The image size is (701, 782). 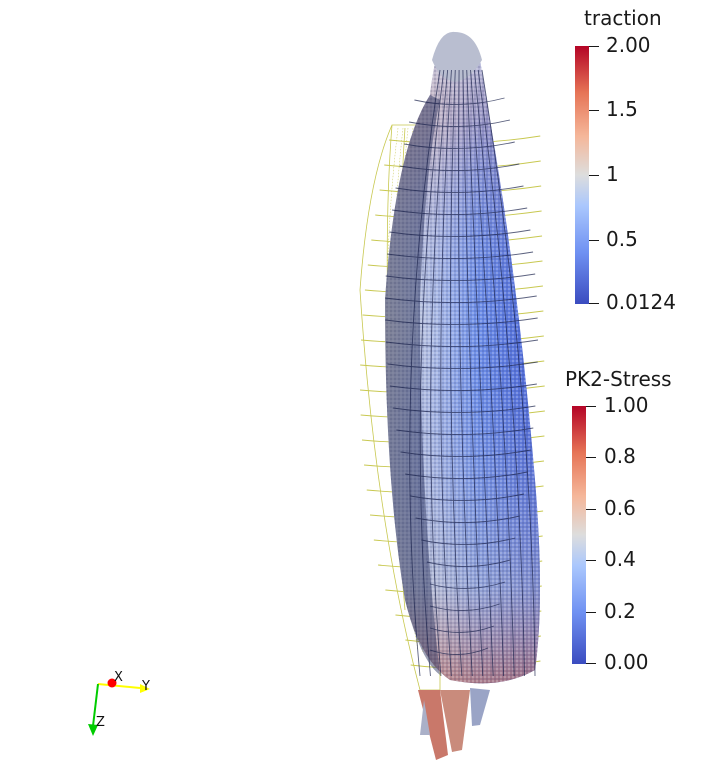 What do you see at coordinates (620, 611) in the screenshot?
I see `pk2-tick-0-2: 0.2` at bounding box center [620, 611].